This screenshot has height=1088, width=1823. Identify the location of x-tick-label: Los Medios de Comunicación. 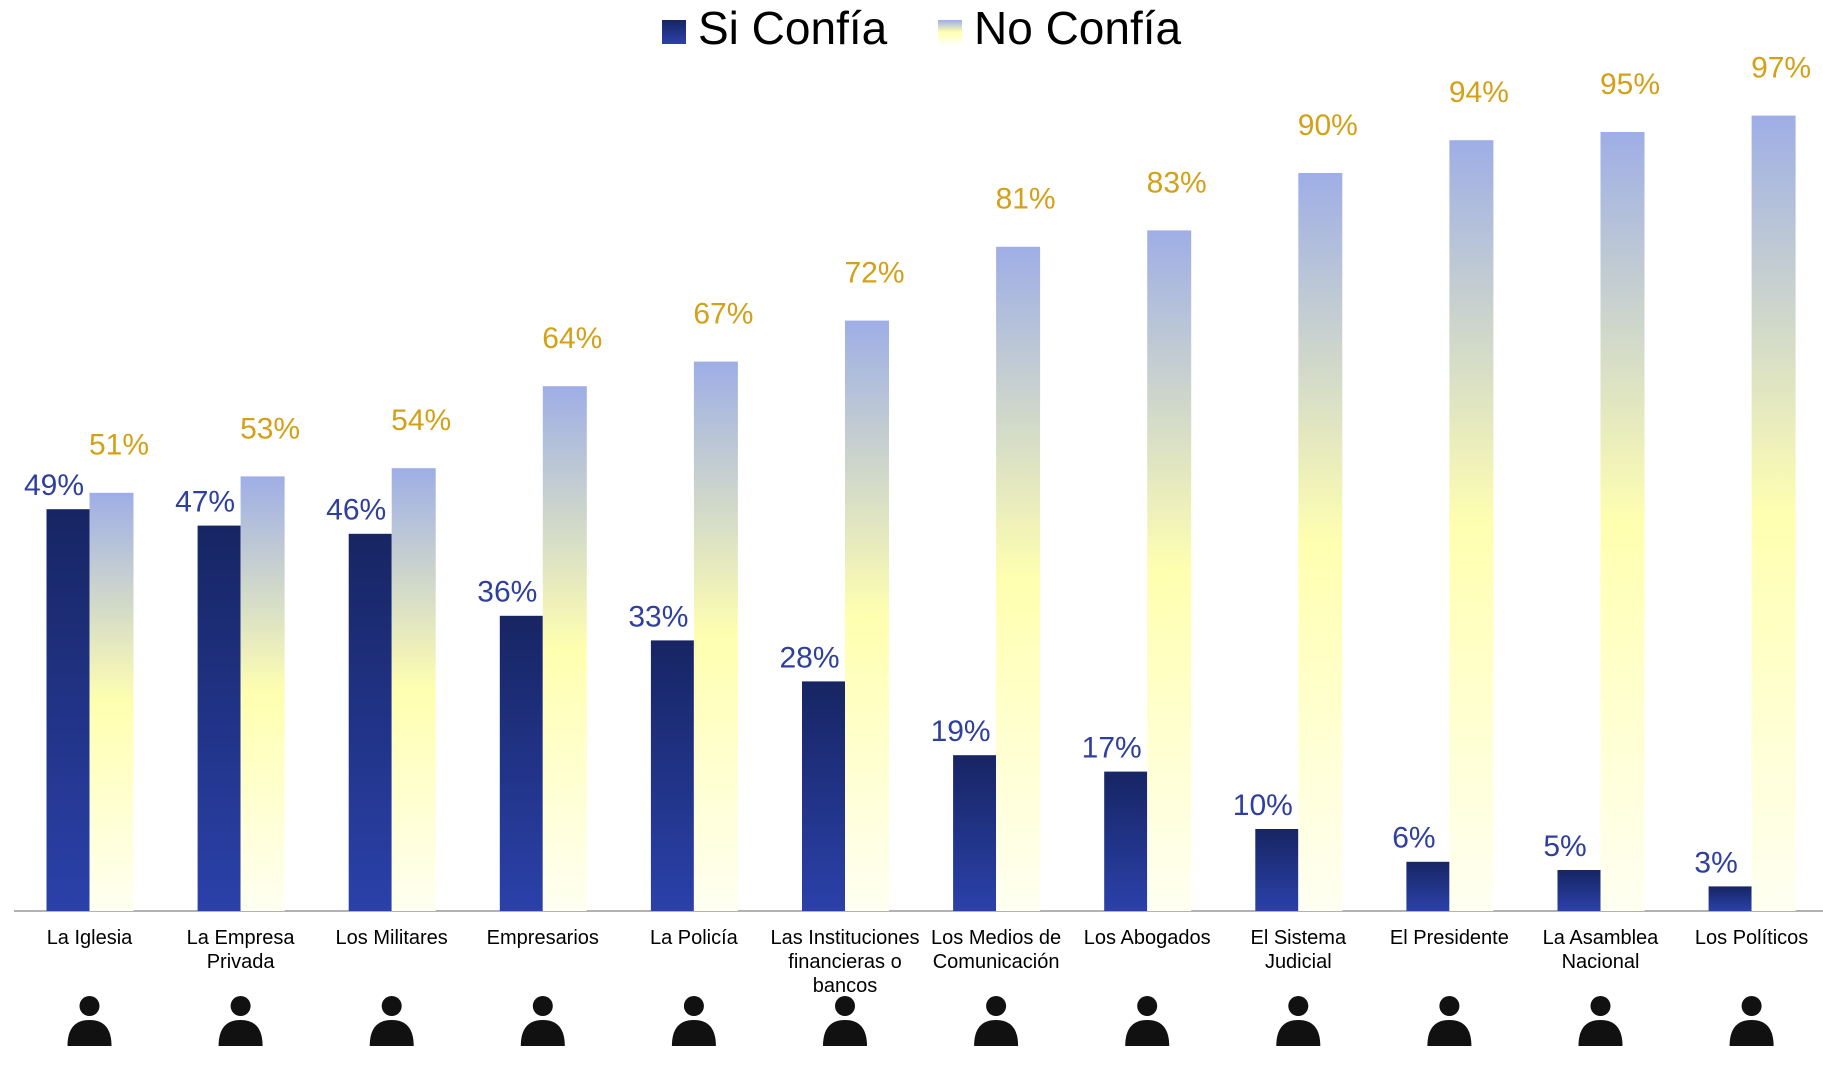
(996, 950).